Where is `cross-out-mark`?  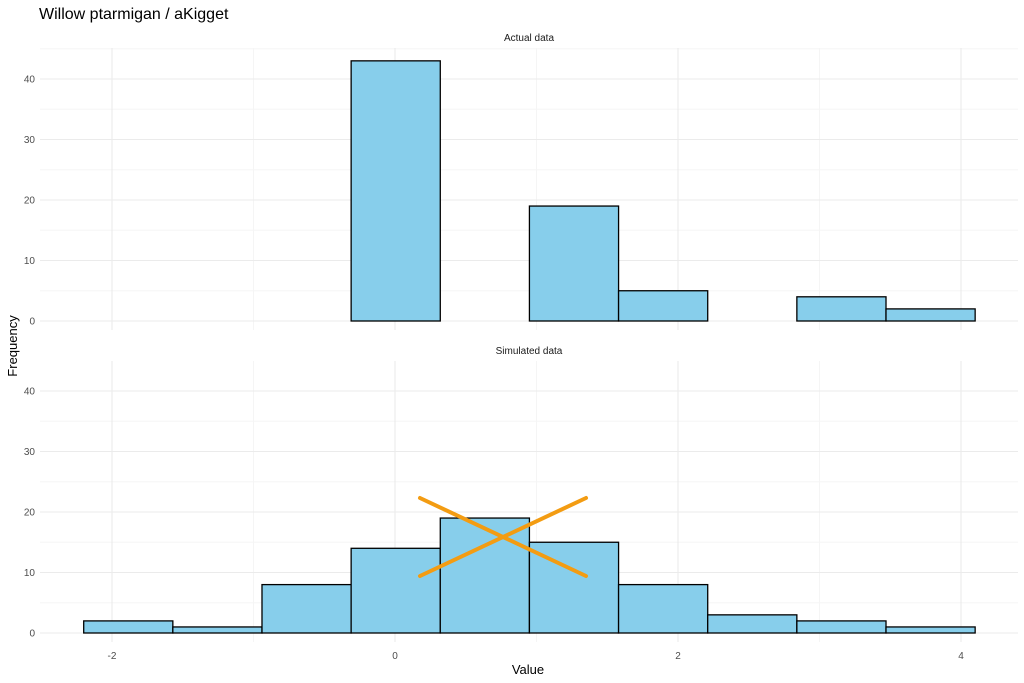 cross-out-mark is located at coordinates (503, 537).